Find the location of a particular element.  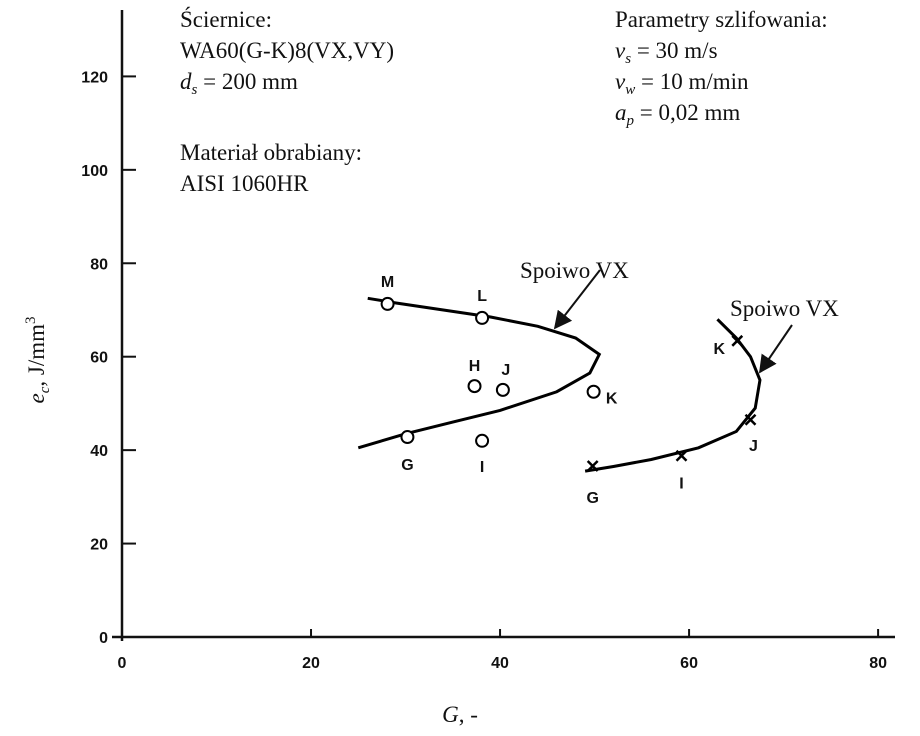

point-label: M is located at coordinates (387, 282).